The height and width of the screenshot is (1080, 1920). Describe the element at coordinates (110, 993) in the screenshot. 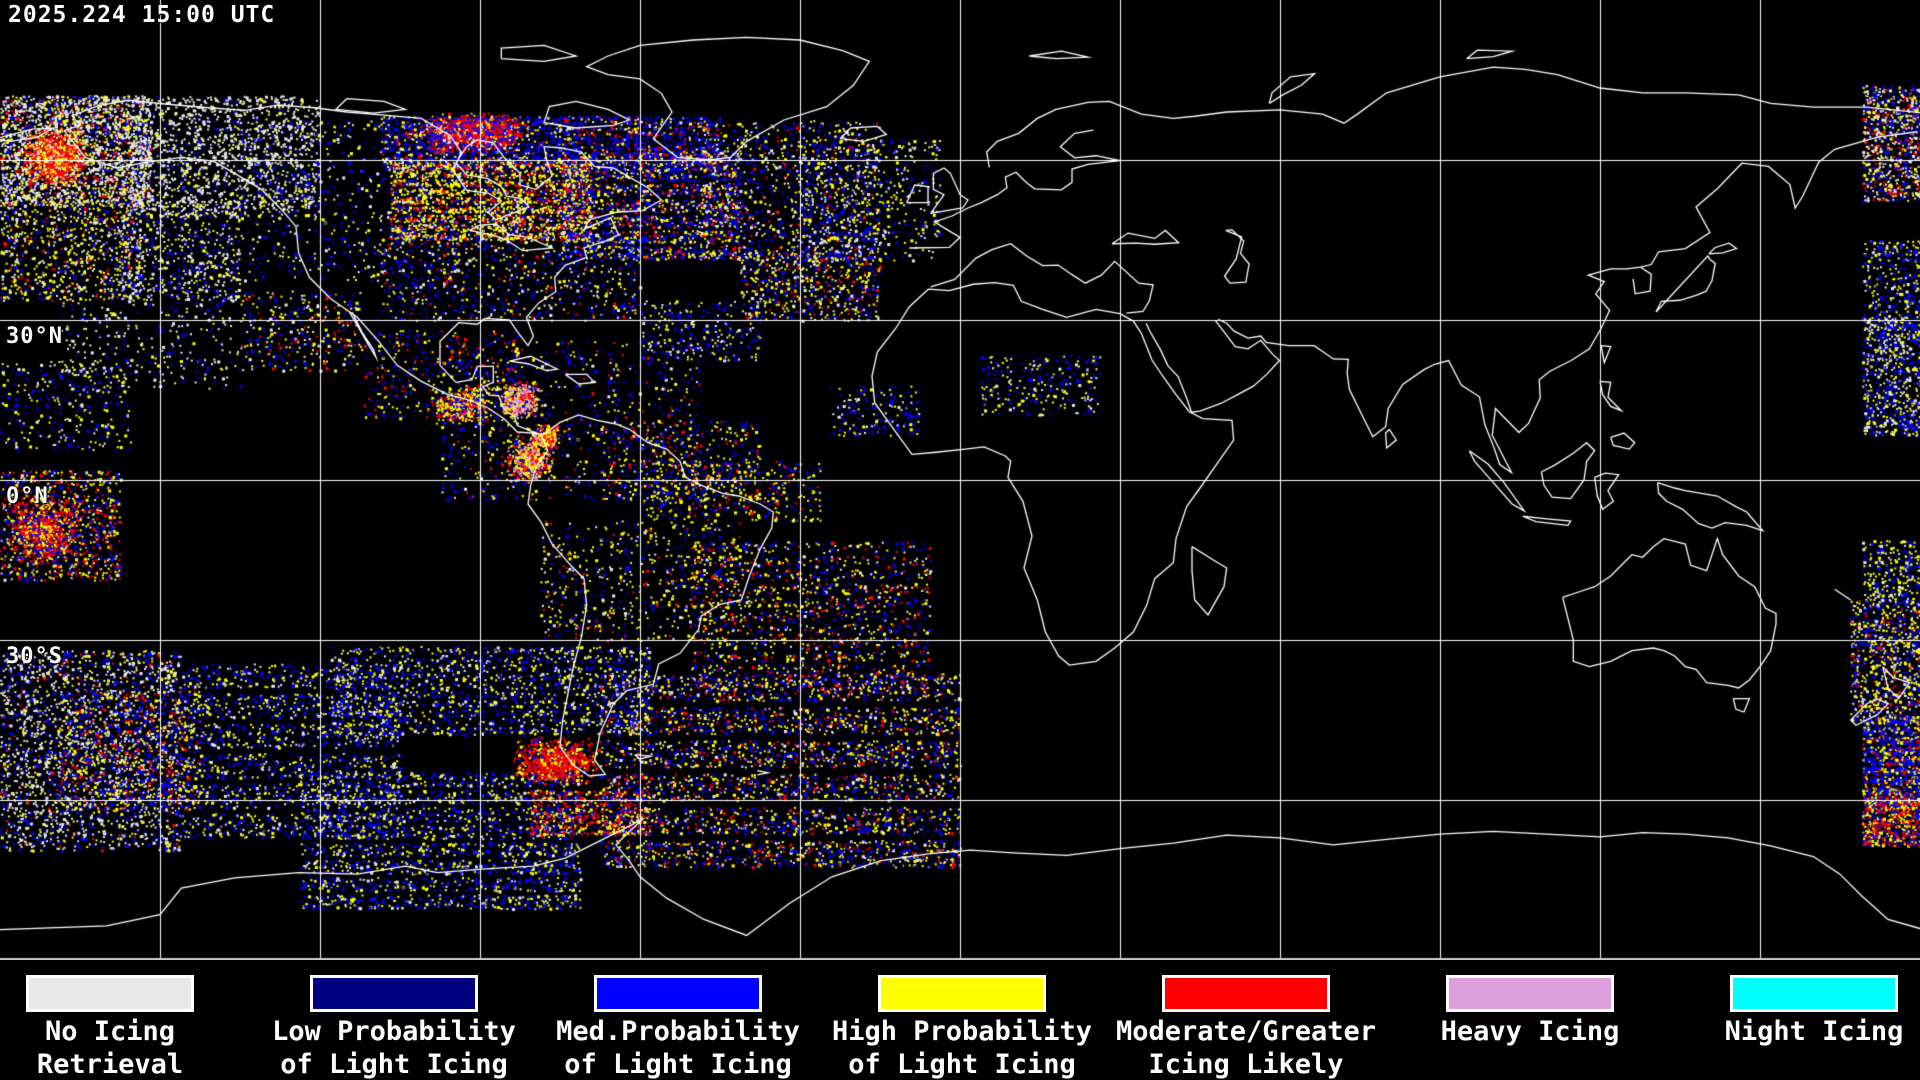

I see `legend-swatch-no-icing-retrieval` at that location.